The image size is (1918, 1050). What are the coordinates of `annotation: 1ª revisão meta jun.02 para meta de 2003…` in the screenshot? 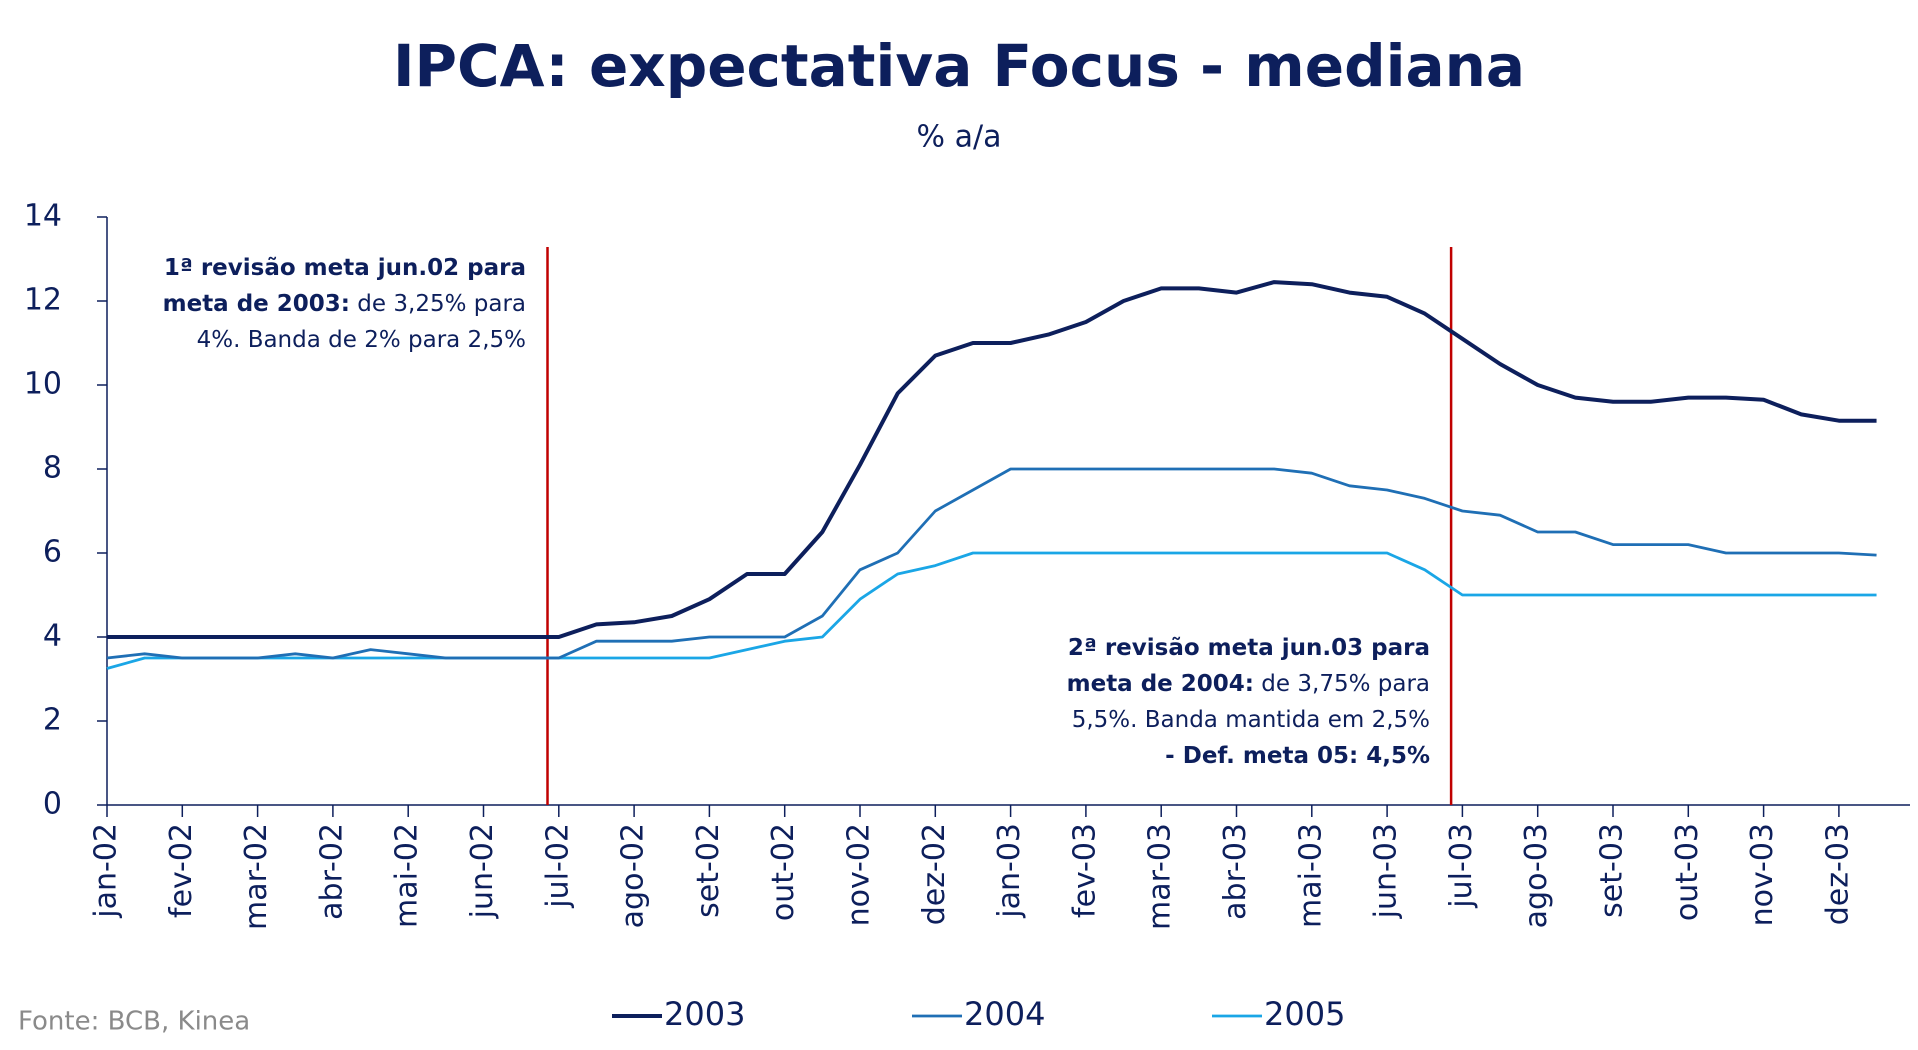 It's located at (338, 304).